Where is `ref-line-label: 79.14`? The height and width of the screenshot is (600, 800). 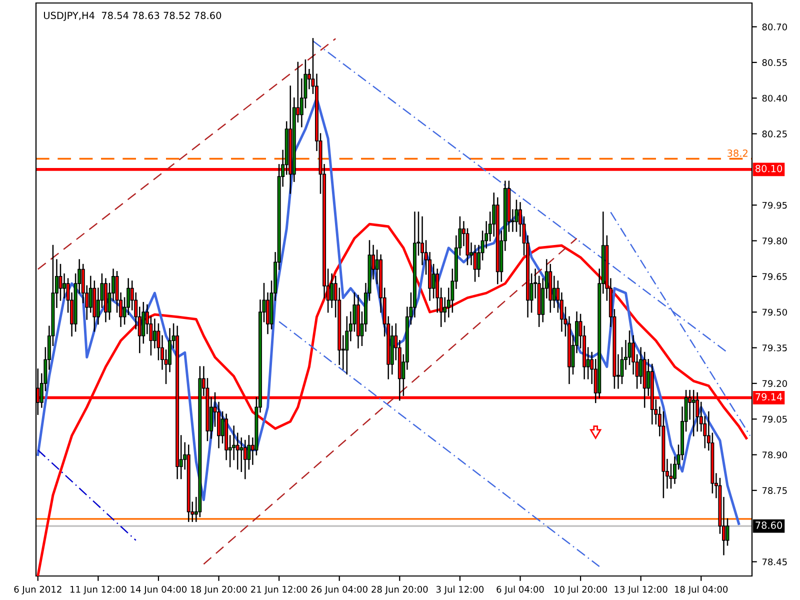
ref-line-label: 79.14 is located at coordinates (769, 396).